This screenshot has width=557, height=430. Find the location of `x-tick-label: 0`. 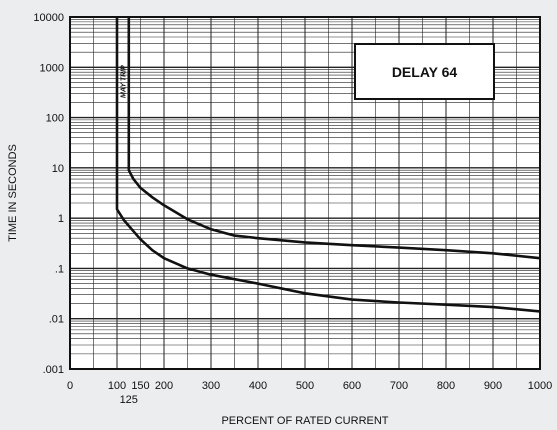

x-tick-label: 0 is located at coordinates (70, 386).